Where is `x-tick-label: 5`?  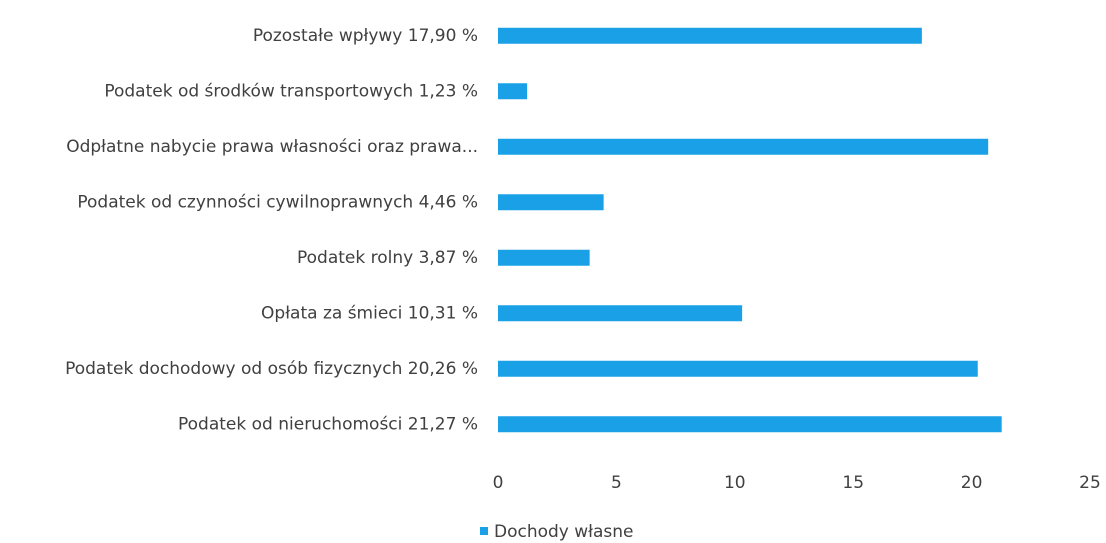
x-tick-label: 5 is located at coordinates (616, 483).